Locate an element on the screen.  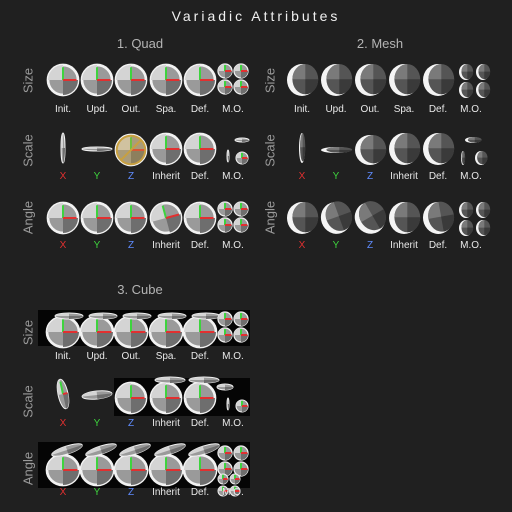
quad-scale-label-3: Inherit is located at coordinates (166, 176).